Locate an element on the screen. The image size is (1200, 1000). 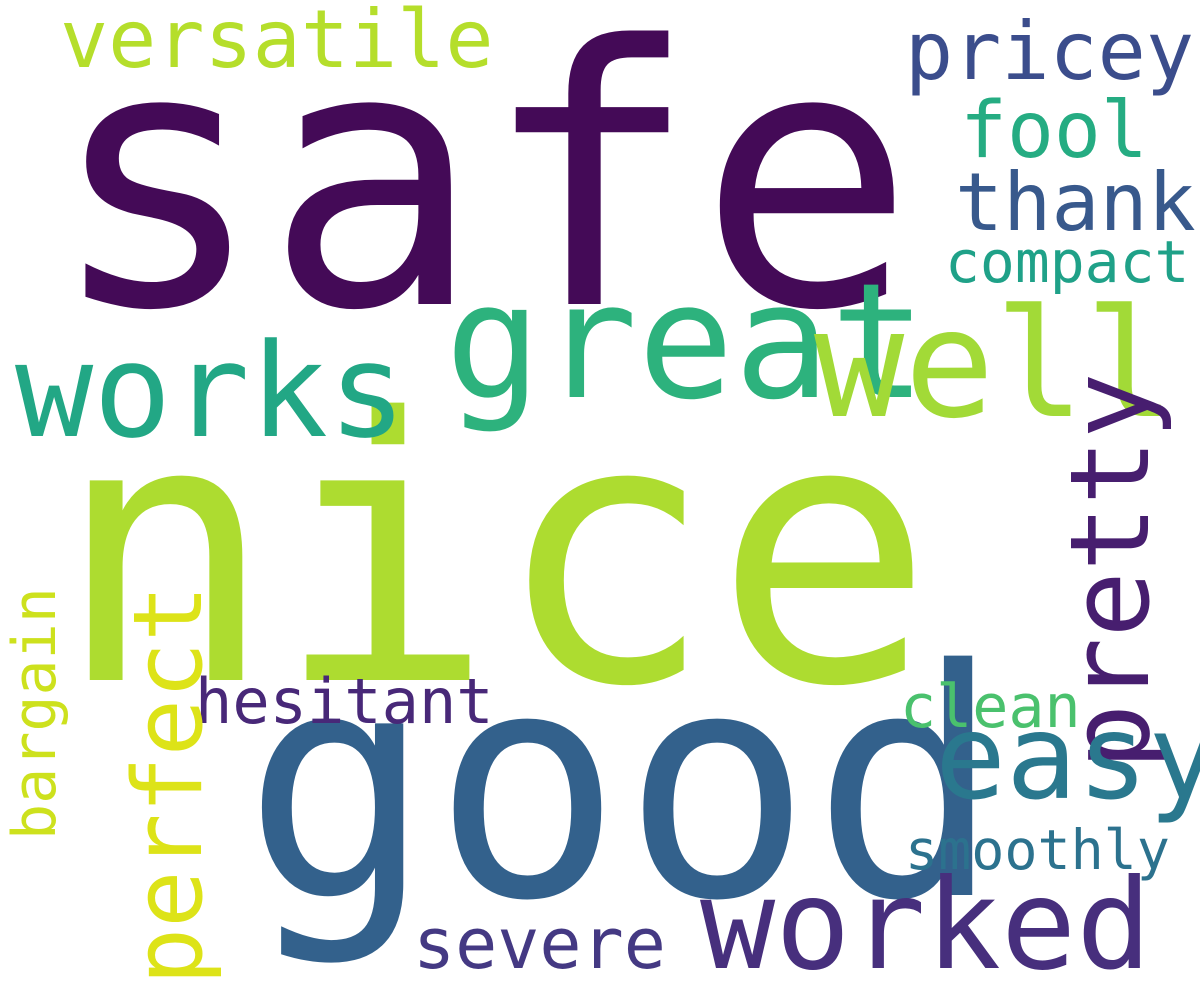
word-worked: worked is located at coordinates (926, 925).